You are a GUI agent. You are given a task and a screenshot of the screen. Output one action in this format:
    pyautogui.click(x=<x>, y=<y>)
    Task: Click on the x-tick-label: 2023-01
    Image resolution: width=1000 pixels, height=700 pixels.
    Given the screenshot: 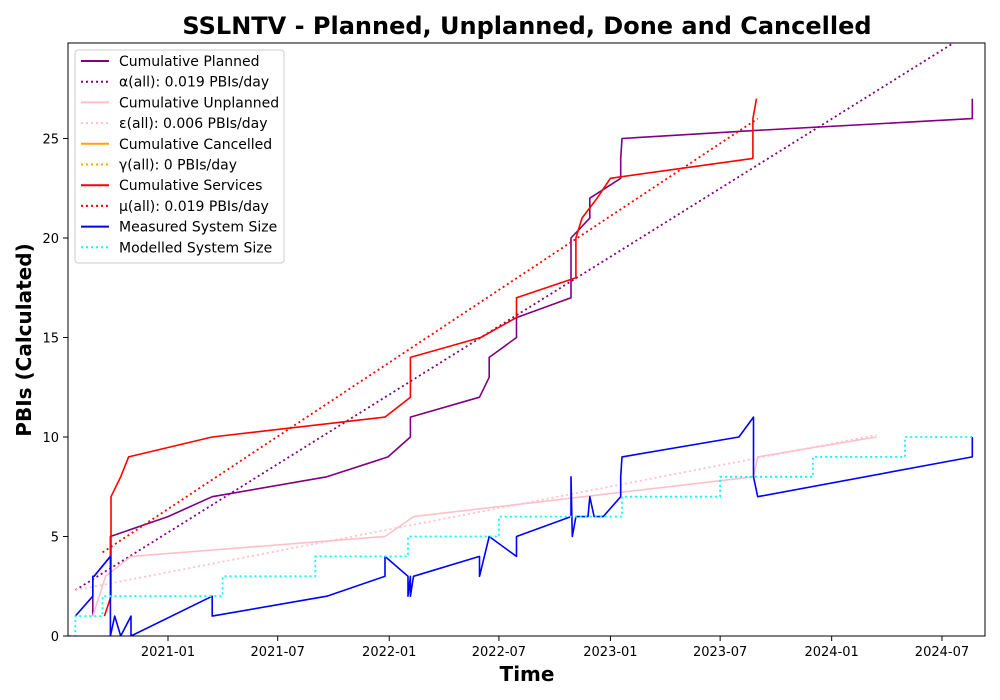 What is the action you would take?
    pyautogui.click(x=610, y=652)
    